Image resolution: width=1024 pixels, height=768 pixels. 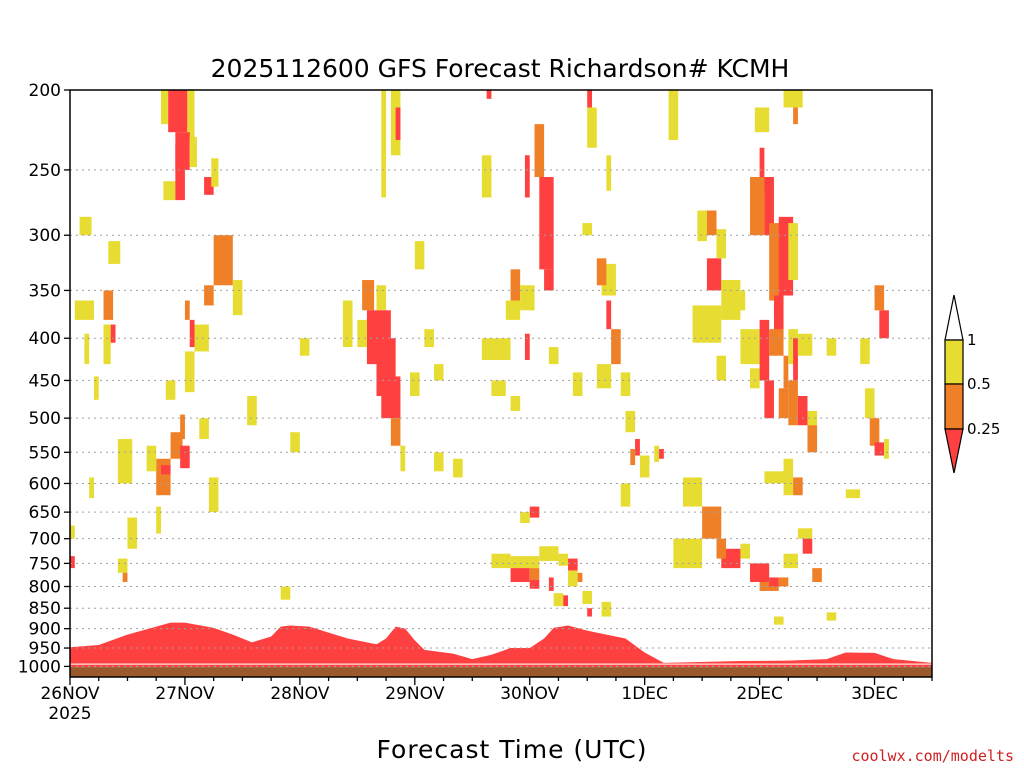 I want to click on x-tick-label: 1DEC, so click(x=644, y=694).